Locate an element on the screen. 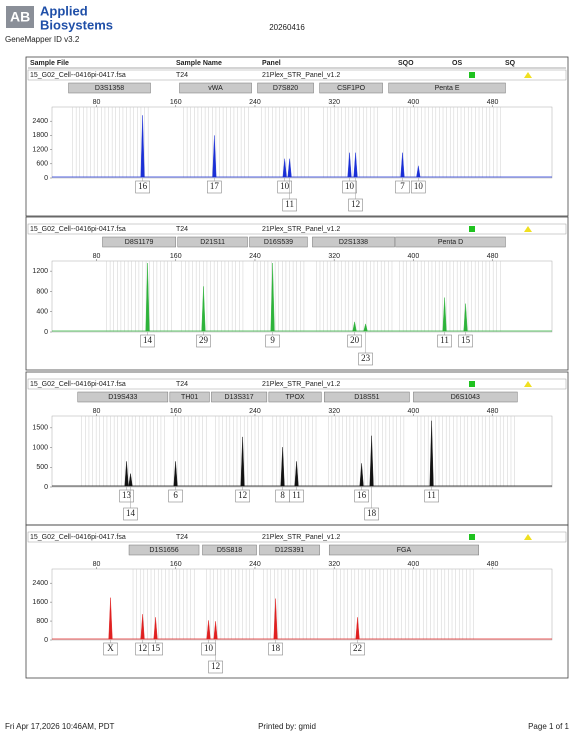 This screenshot has width=574, height=749. marker-name: Penta D is located at coordinates (450, 242).